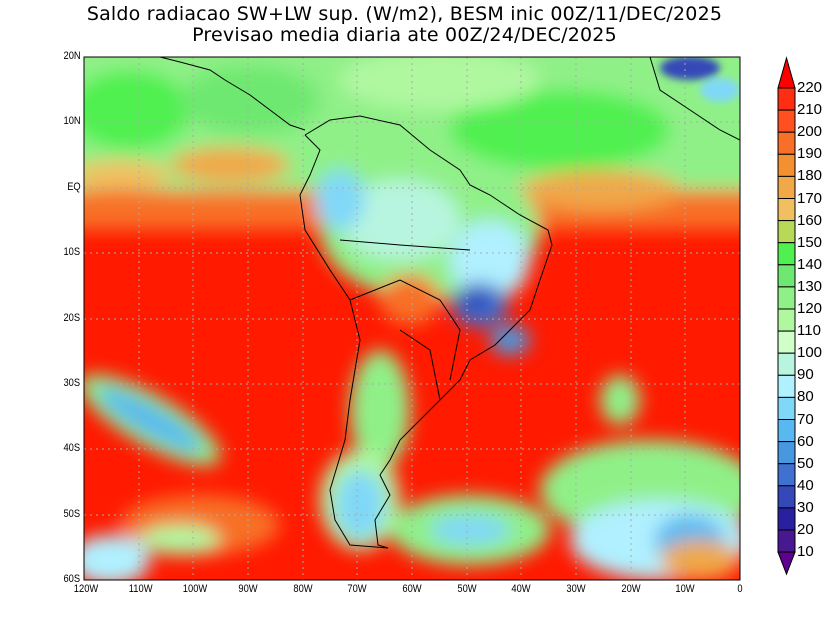 Image resolution: width=825 pixels, height=637 pixels. Describe the element at coordinates (140, 589) in the screenshot. I see `lon-label: 110W` at that location.